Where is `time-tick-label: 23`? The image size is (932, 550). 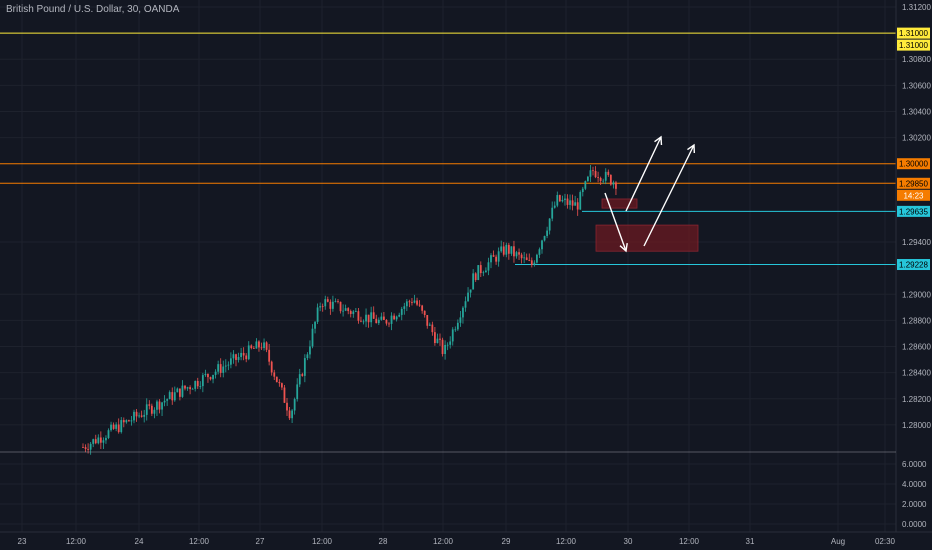 time-tick-label: 23 is located at coordinates (22, 541).